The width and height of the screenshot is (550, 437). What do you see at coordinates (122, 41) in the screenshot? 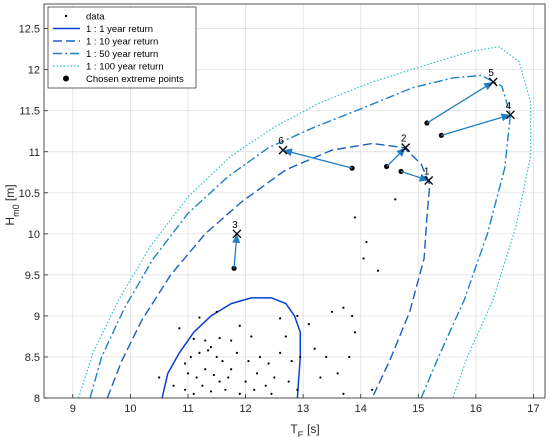
I see `legend-label: 1 : 10 year return` at bounding box center [122, 41].